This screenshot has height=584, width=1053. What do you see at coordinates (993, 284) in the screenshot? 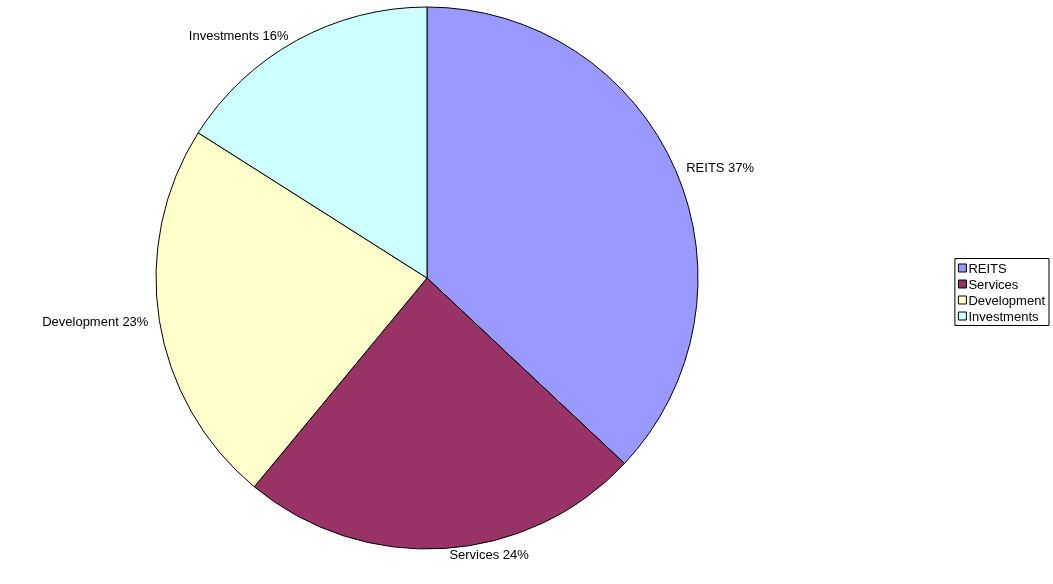
I see `legend-label: Services` at bounding box center [993, 284].